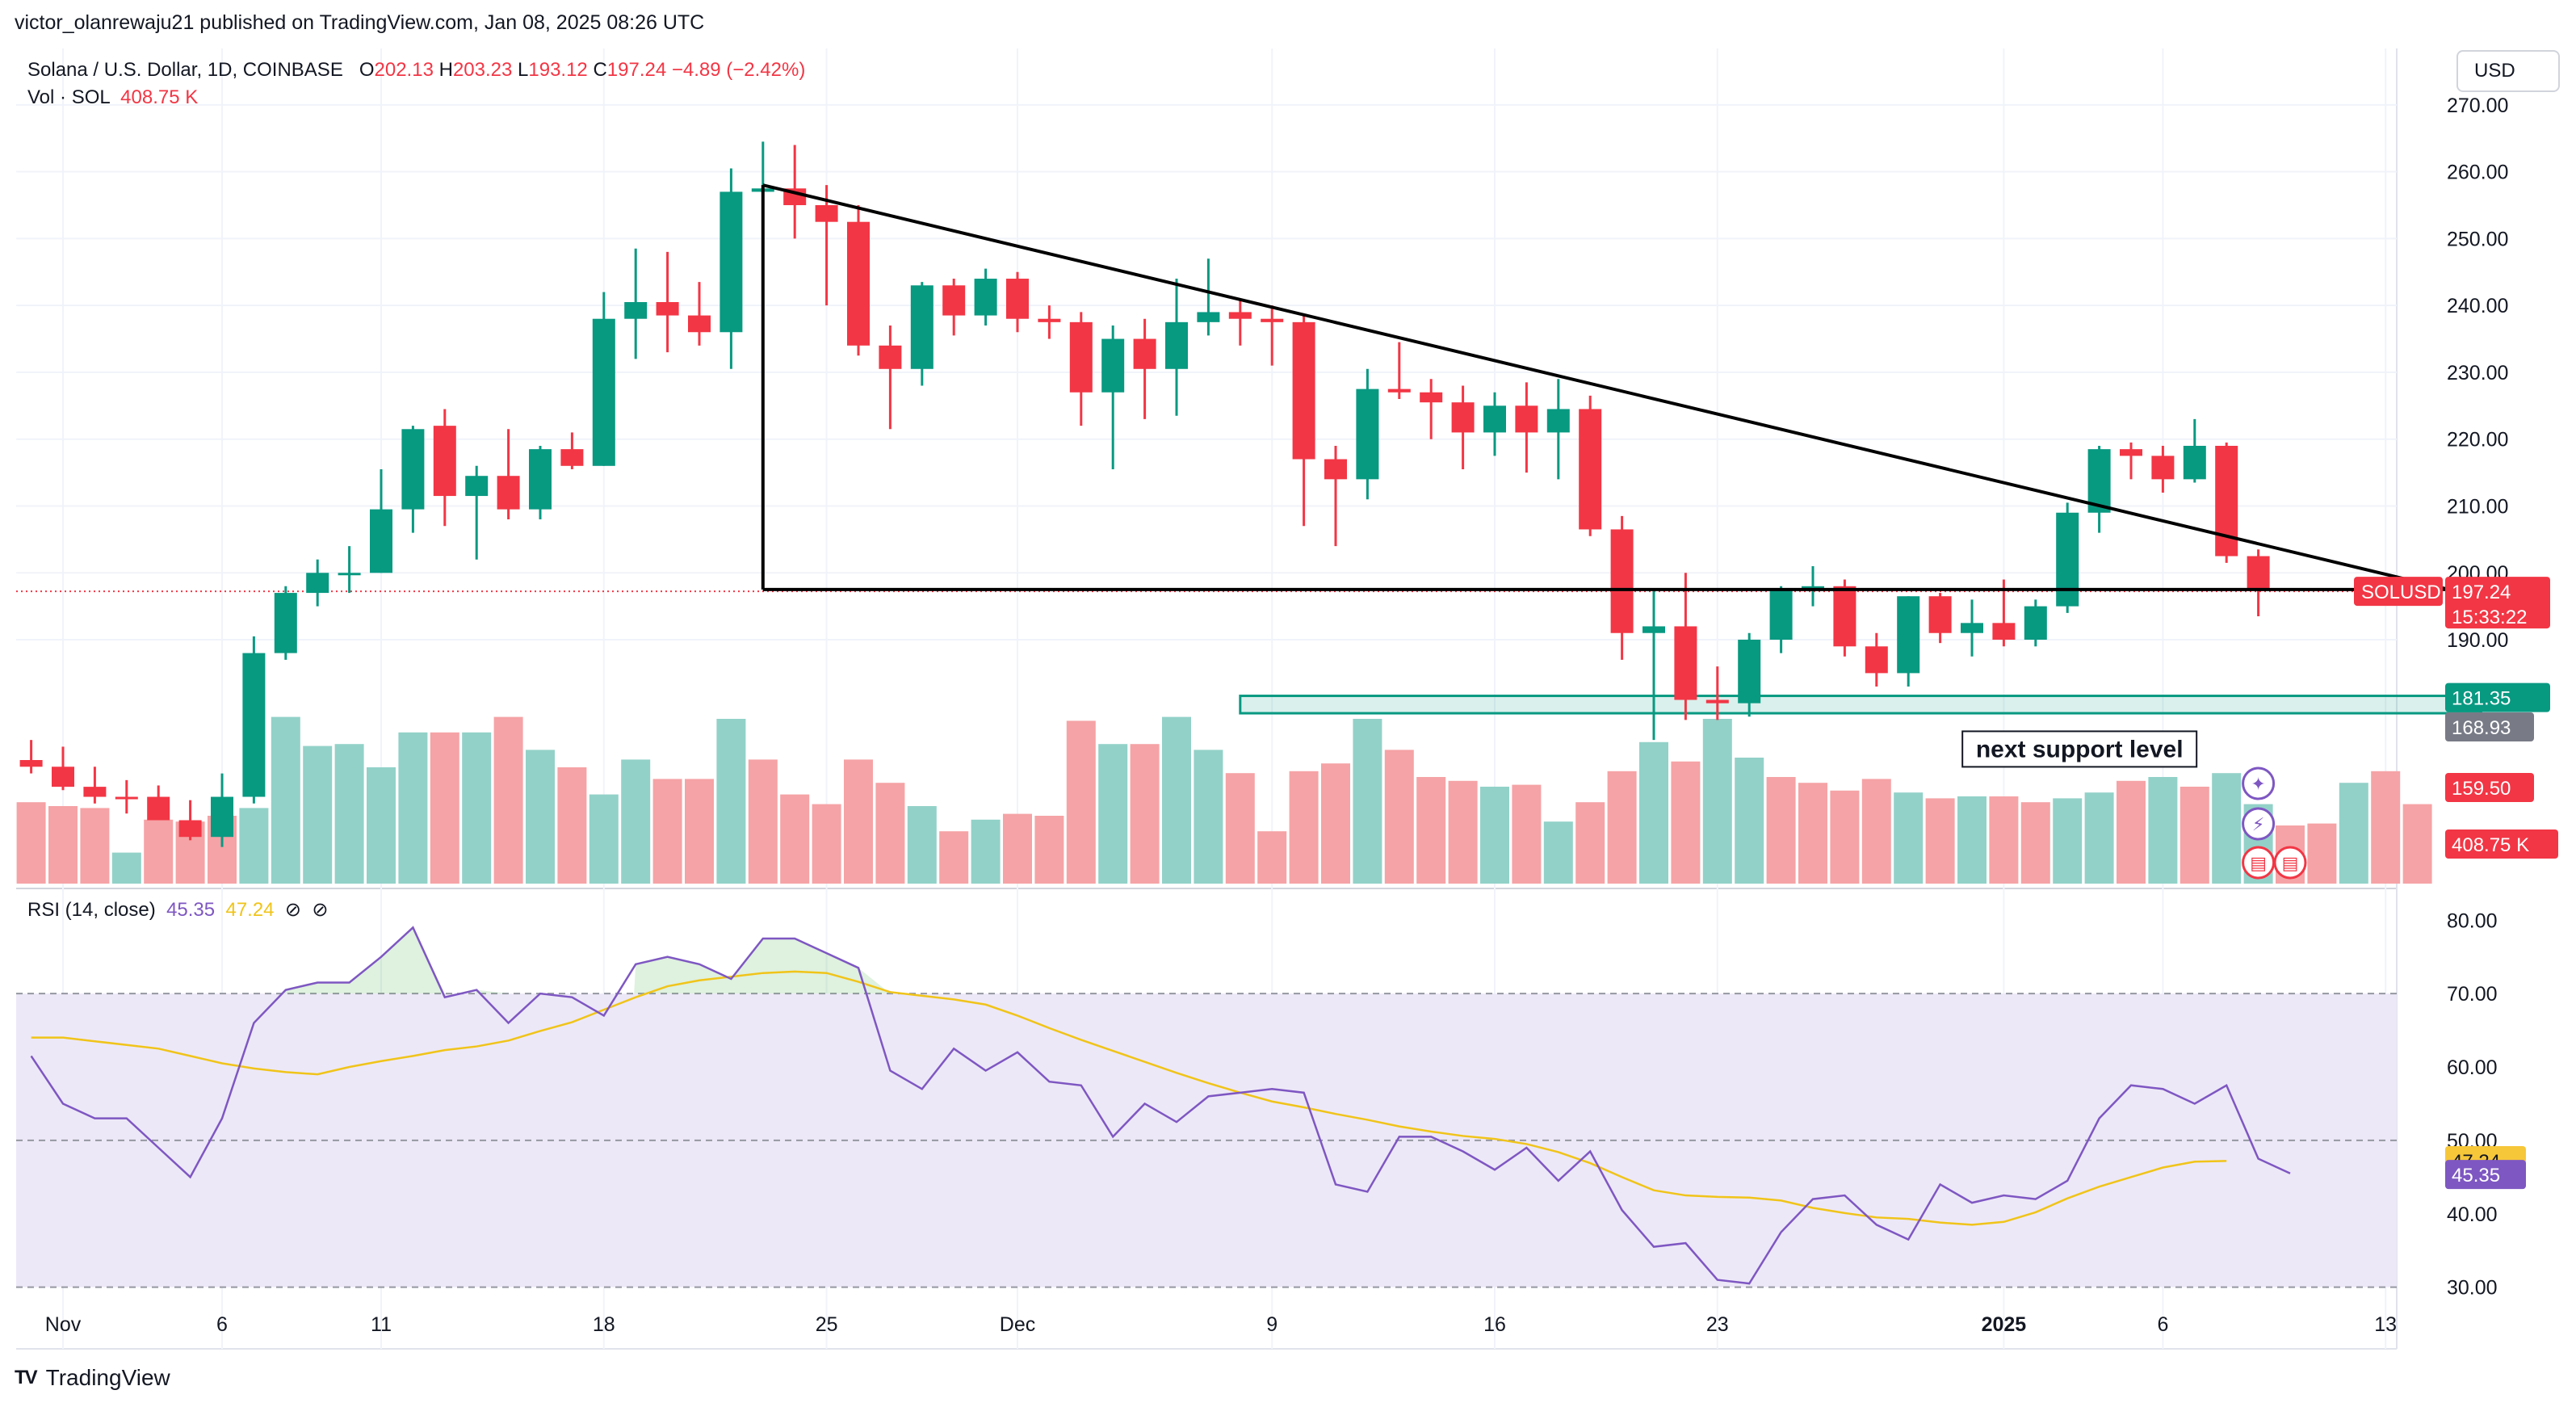  I want to click on event-marker-icon, so click(2259, 783).